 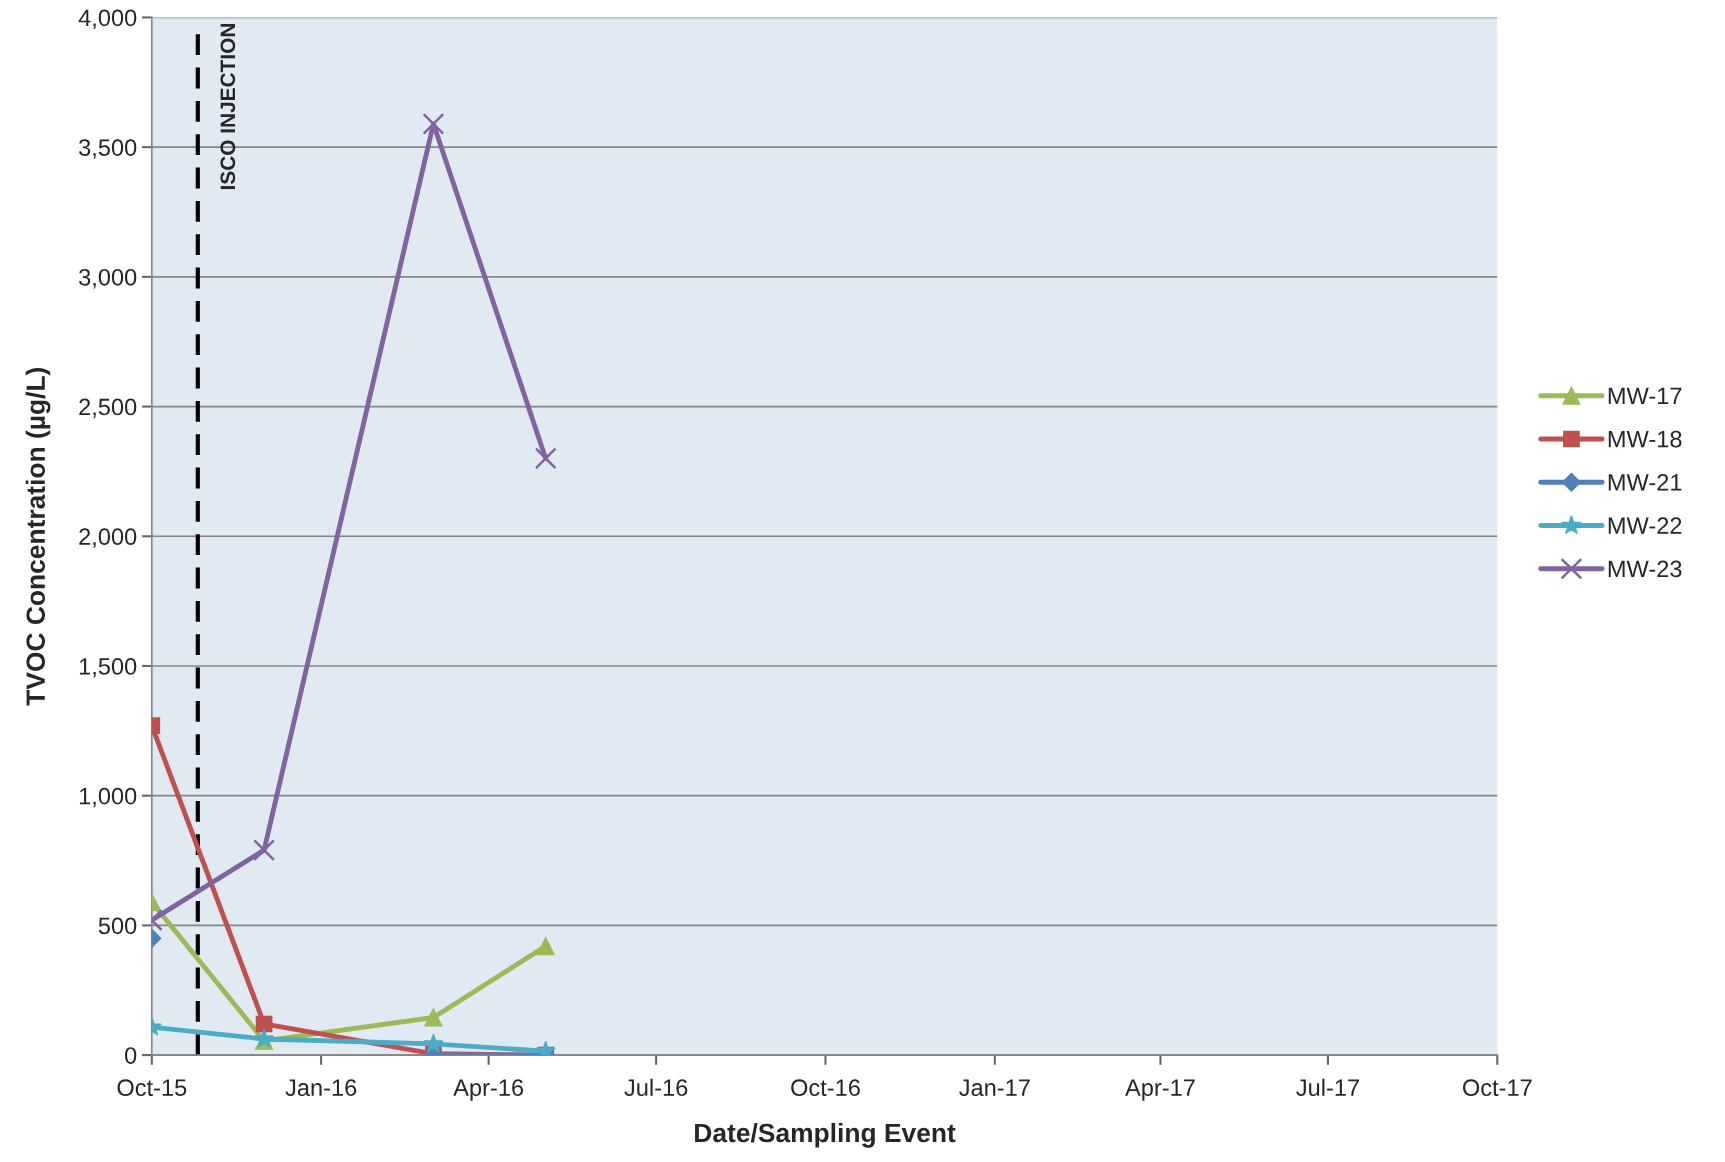 I want to click on x-tick-label: Jul-16, so click(x=656, y=1087).